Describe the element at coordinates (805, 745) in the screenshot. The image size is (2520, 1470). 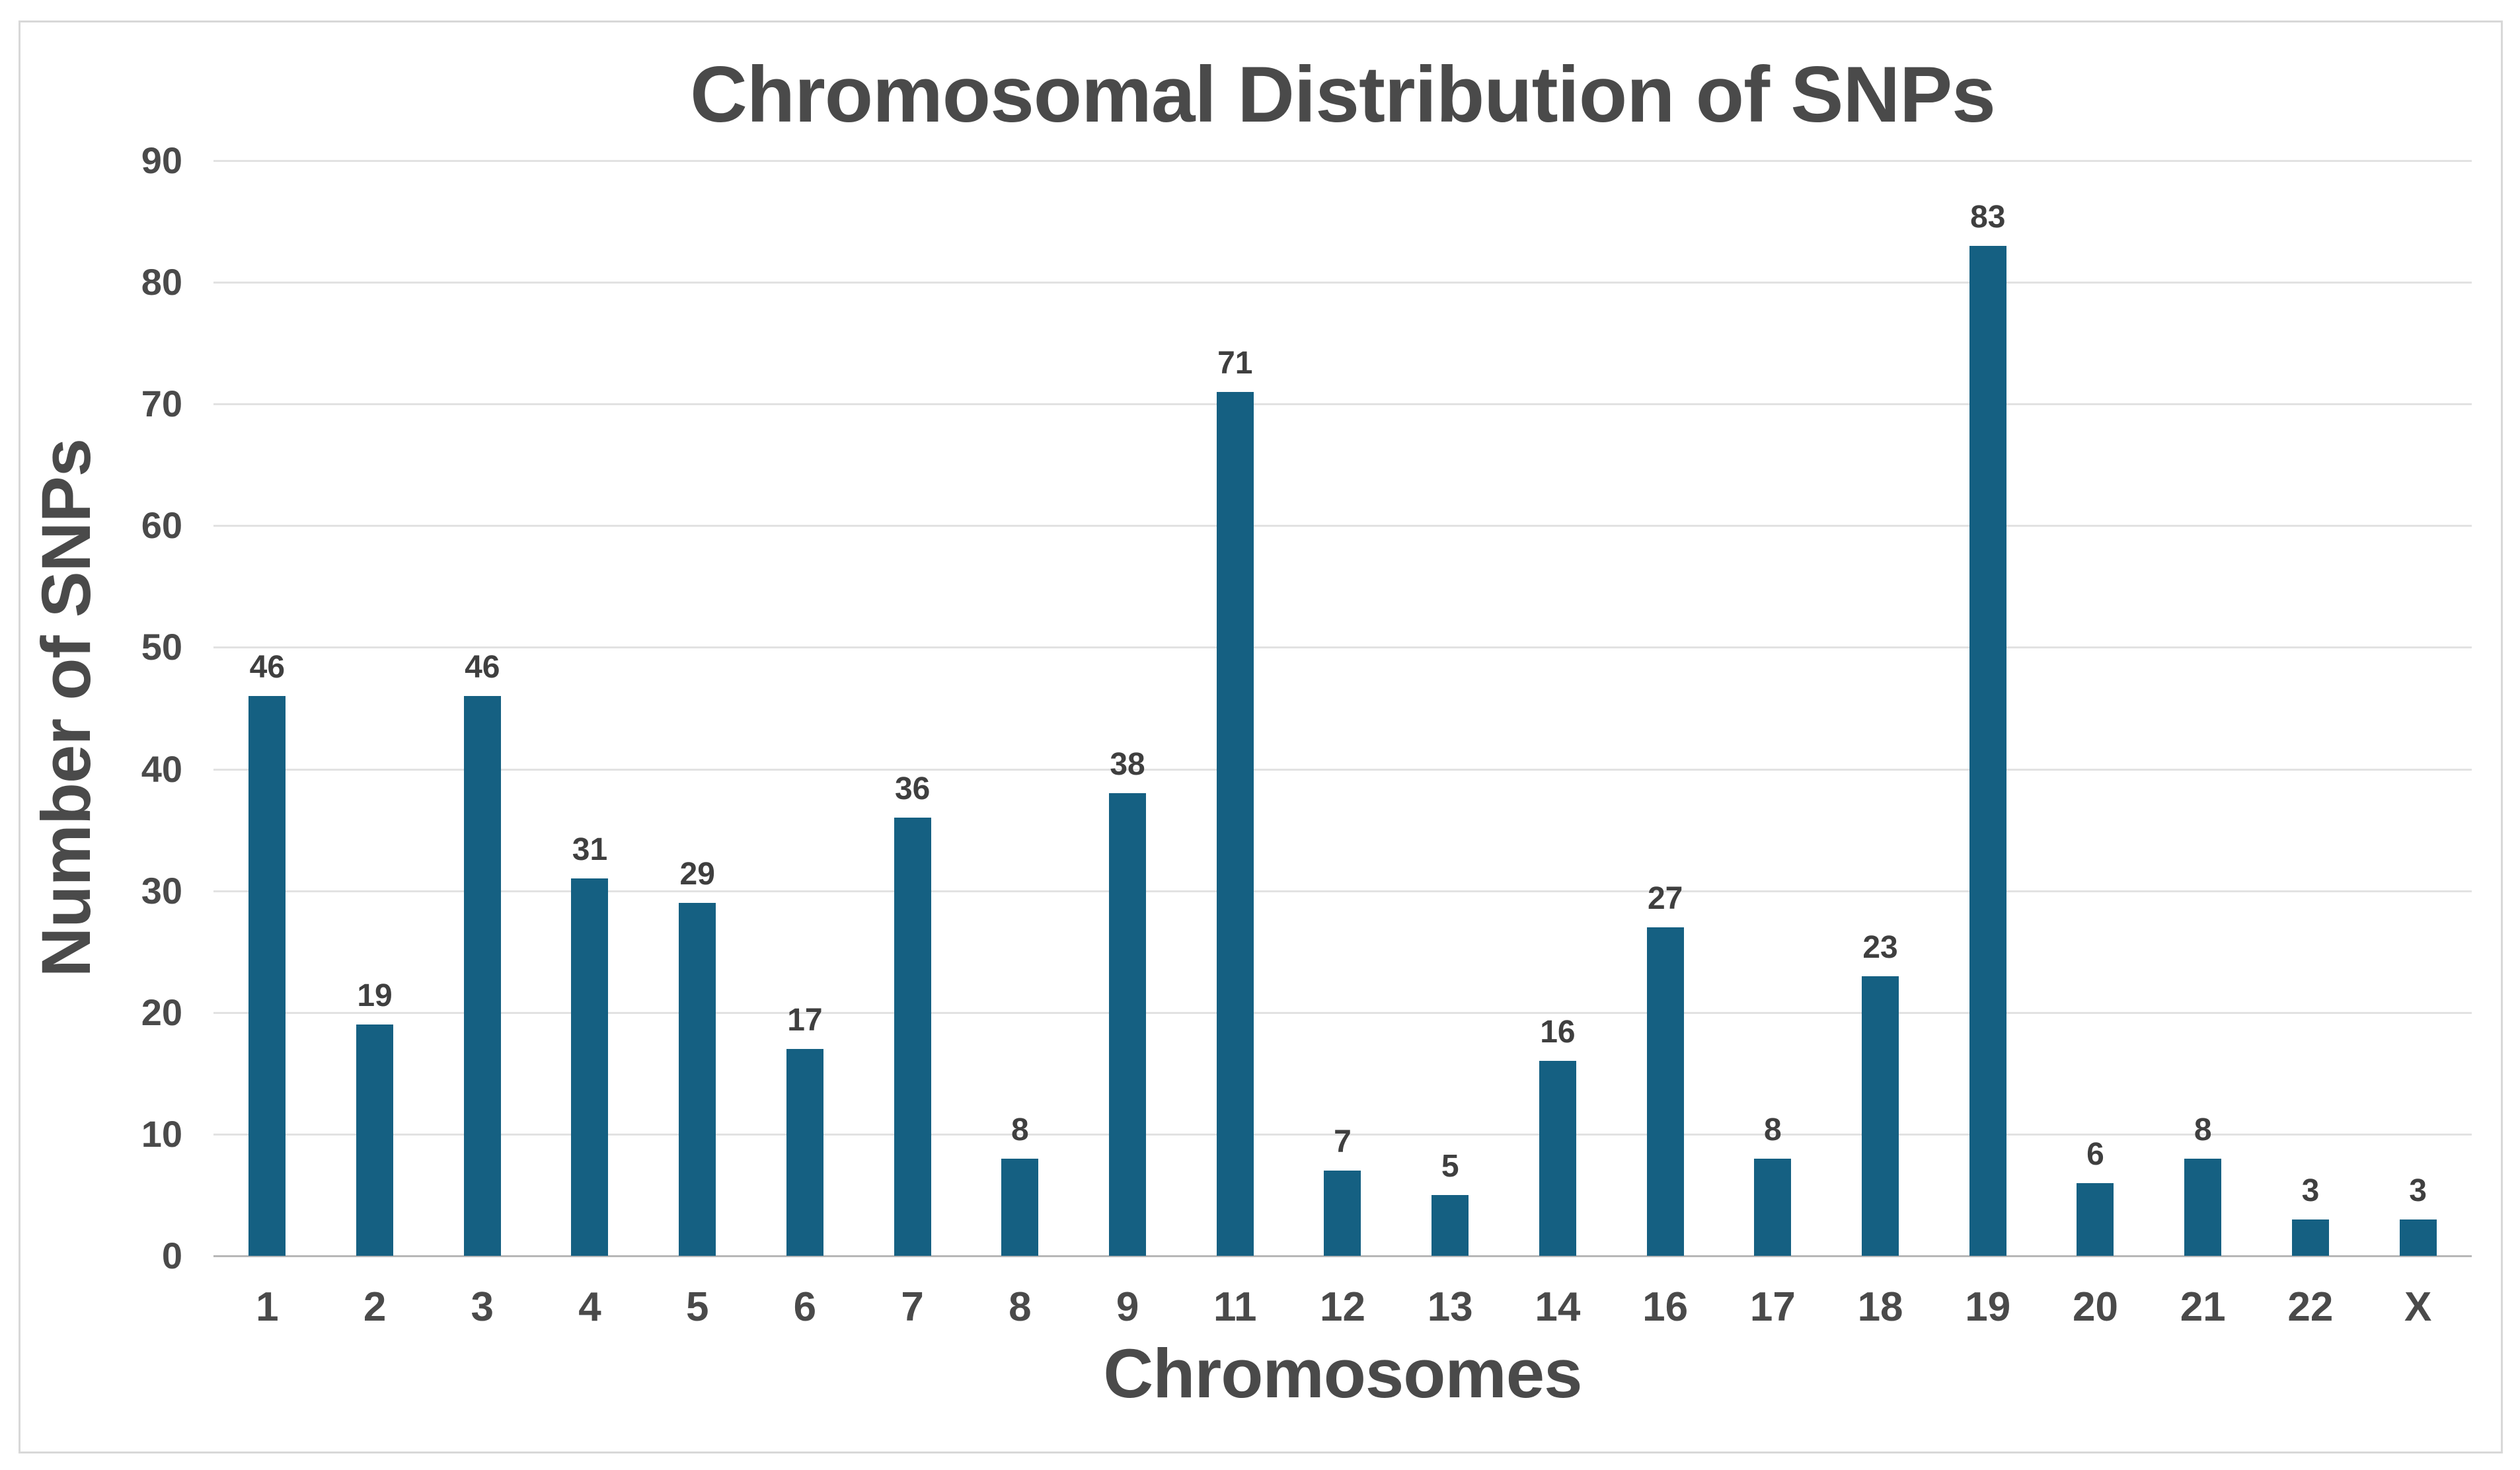
I see `bar-cell-chr-6: 17 6` at that location.